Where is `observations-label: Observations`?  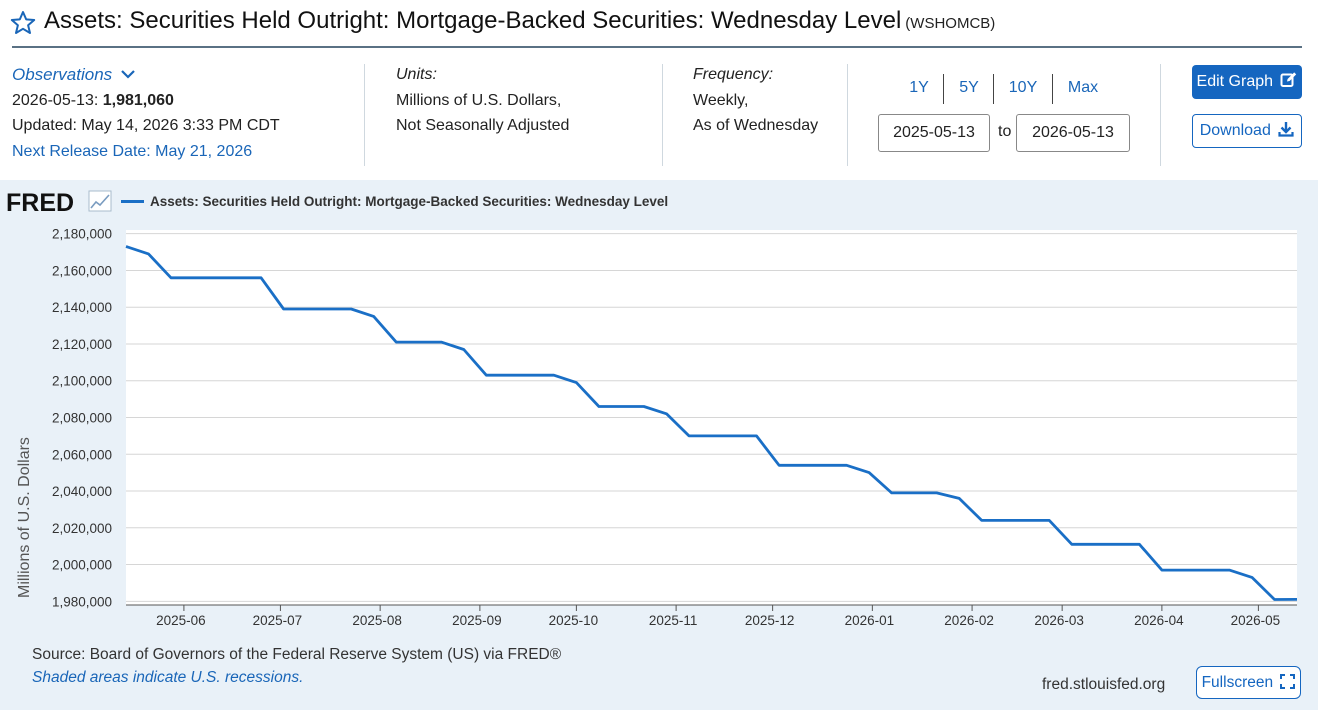 observations-label: Observations is located at coordinates (62, 74).